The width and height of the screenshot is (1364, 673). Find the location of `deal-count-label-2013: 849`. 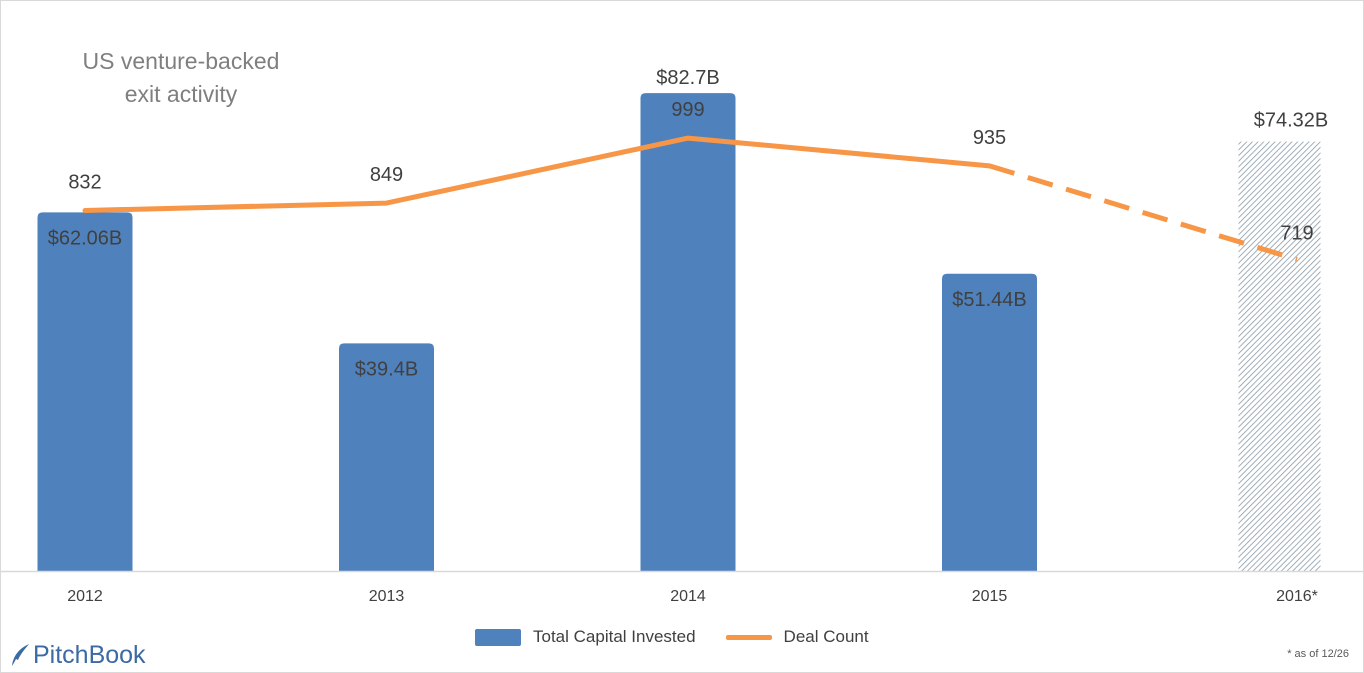

deal-count-label-2013: 849 is located at coordinates (386, 175).